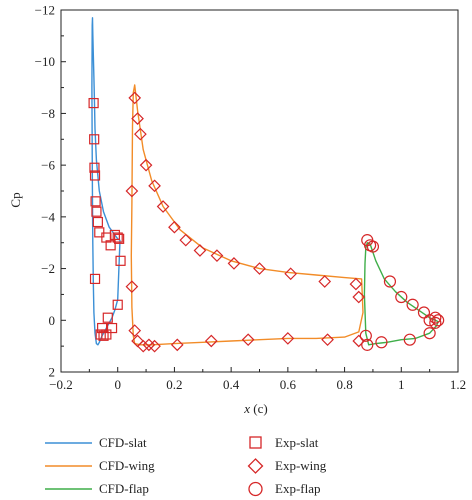 This screenshot has width=472, height=500. What do you see at coordinates (401, 384) in the screenshot?
I see `x-tick-label: 1` at bounding box center [401, 384].